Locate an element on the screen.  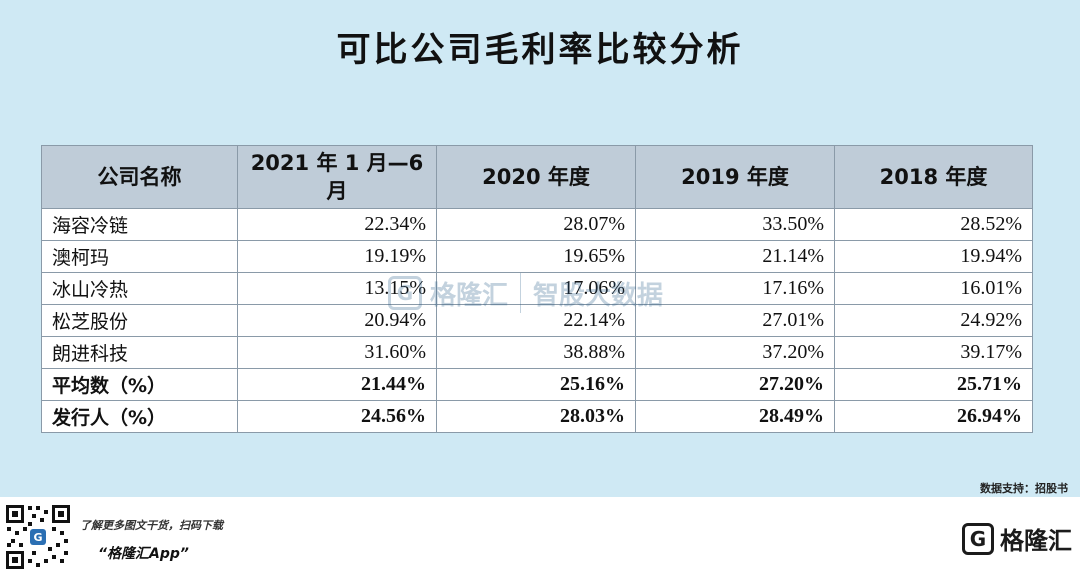
value-cell: 37.20% is located at coordinates (735, 352).